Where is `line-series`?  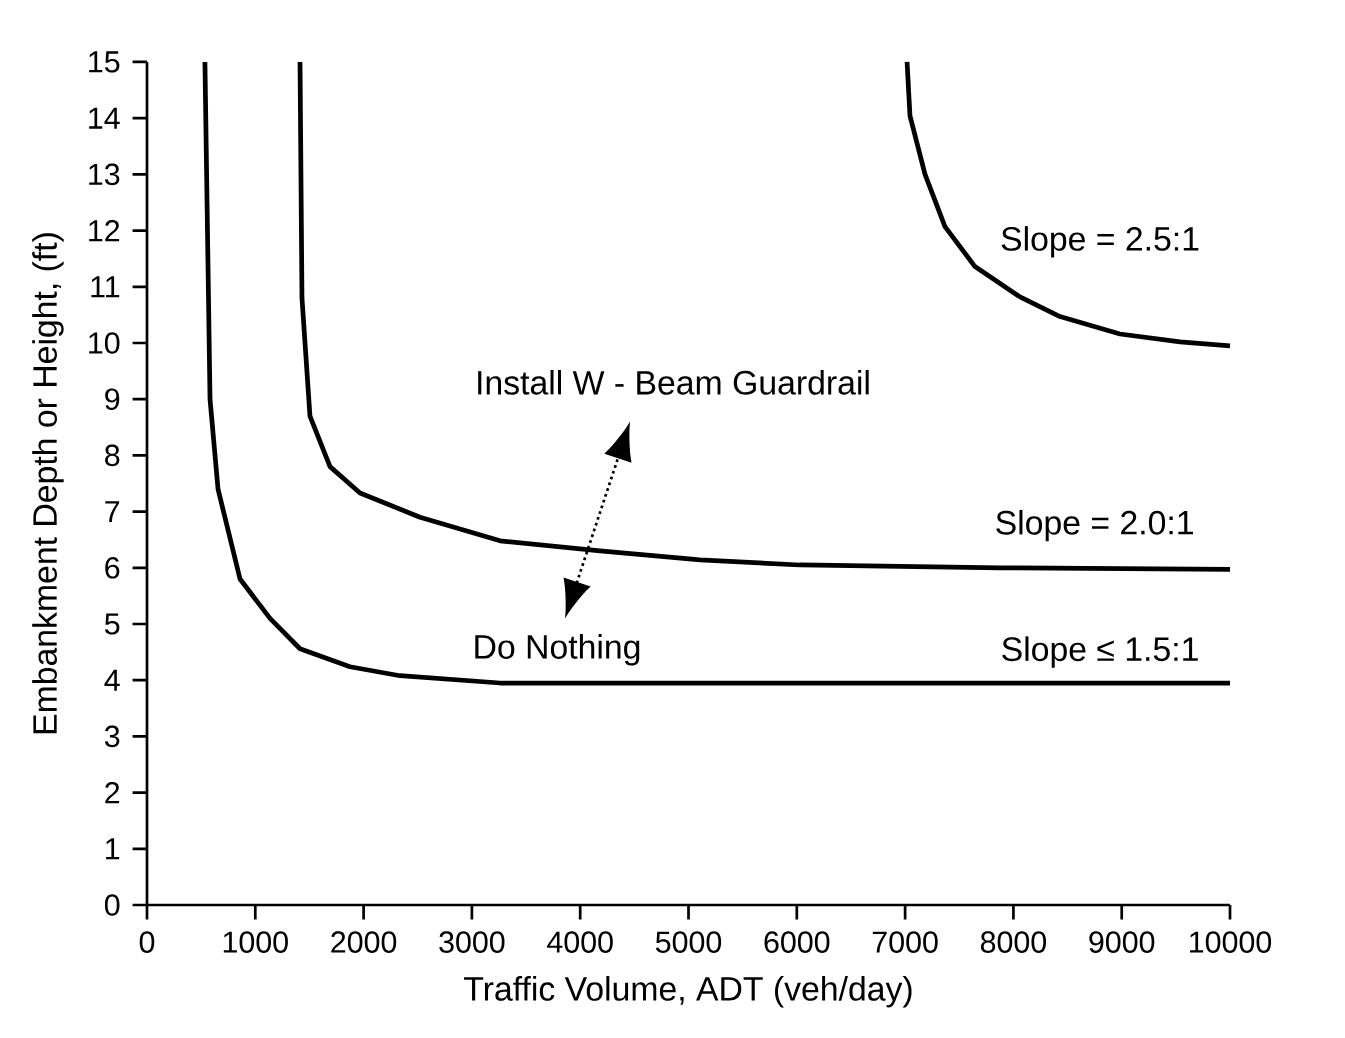
line-series is located at coordinates (1068, 204).